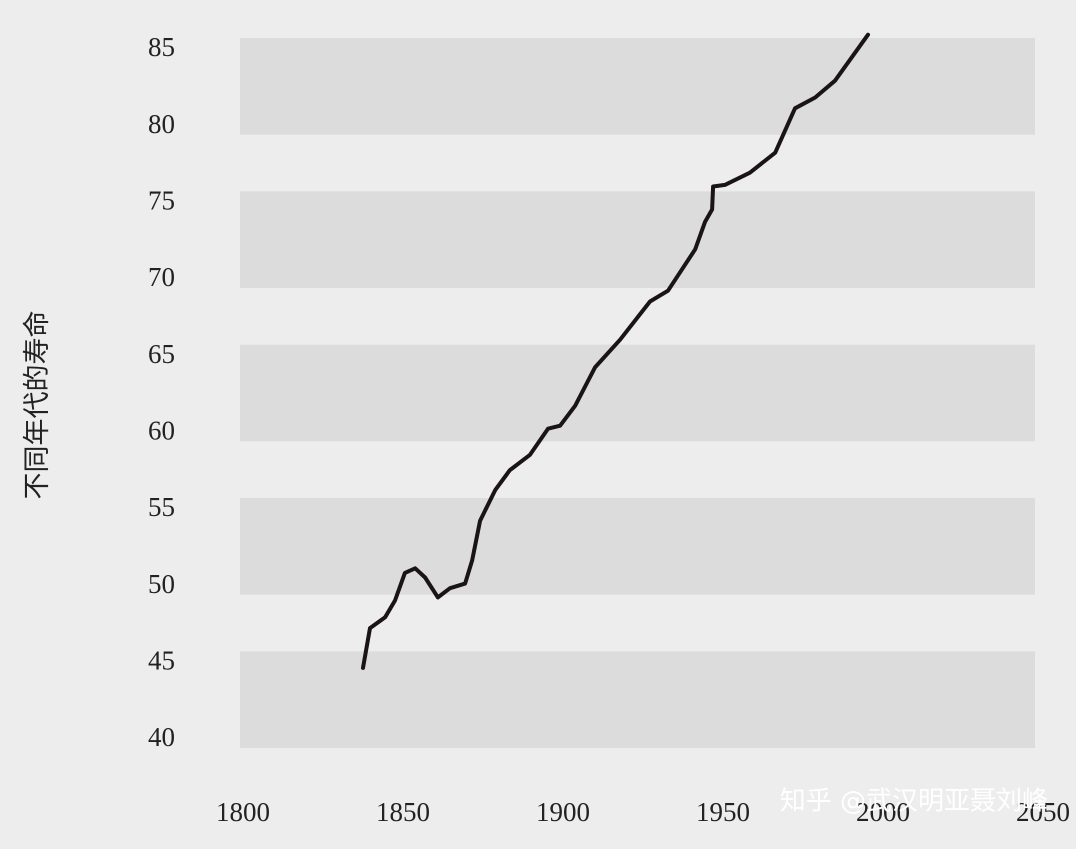 The image size is (1076, 849). What do you see at coordinates (161, 737) in the screenshot?
I see `y-tick-label: 40` at bounding box center [161, 737].